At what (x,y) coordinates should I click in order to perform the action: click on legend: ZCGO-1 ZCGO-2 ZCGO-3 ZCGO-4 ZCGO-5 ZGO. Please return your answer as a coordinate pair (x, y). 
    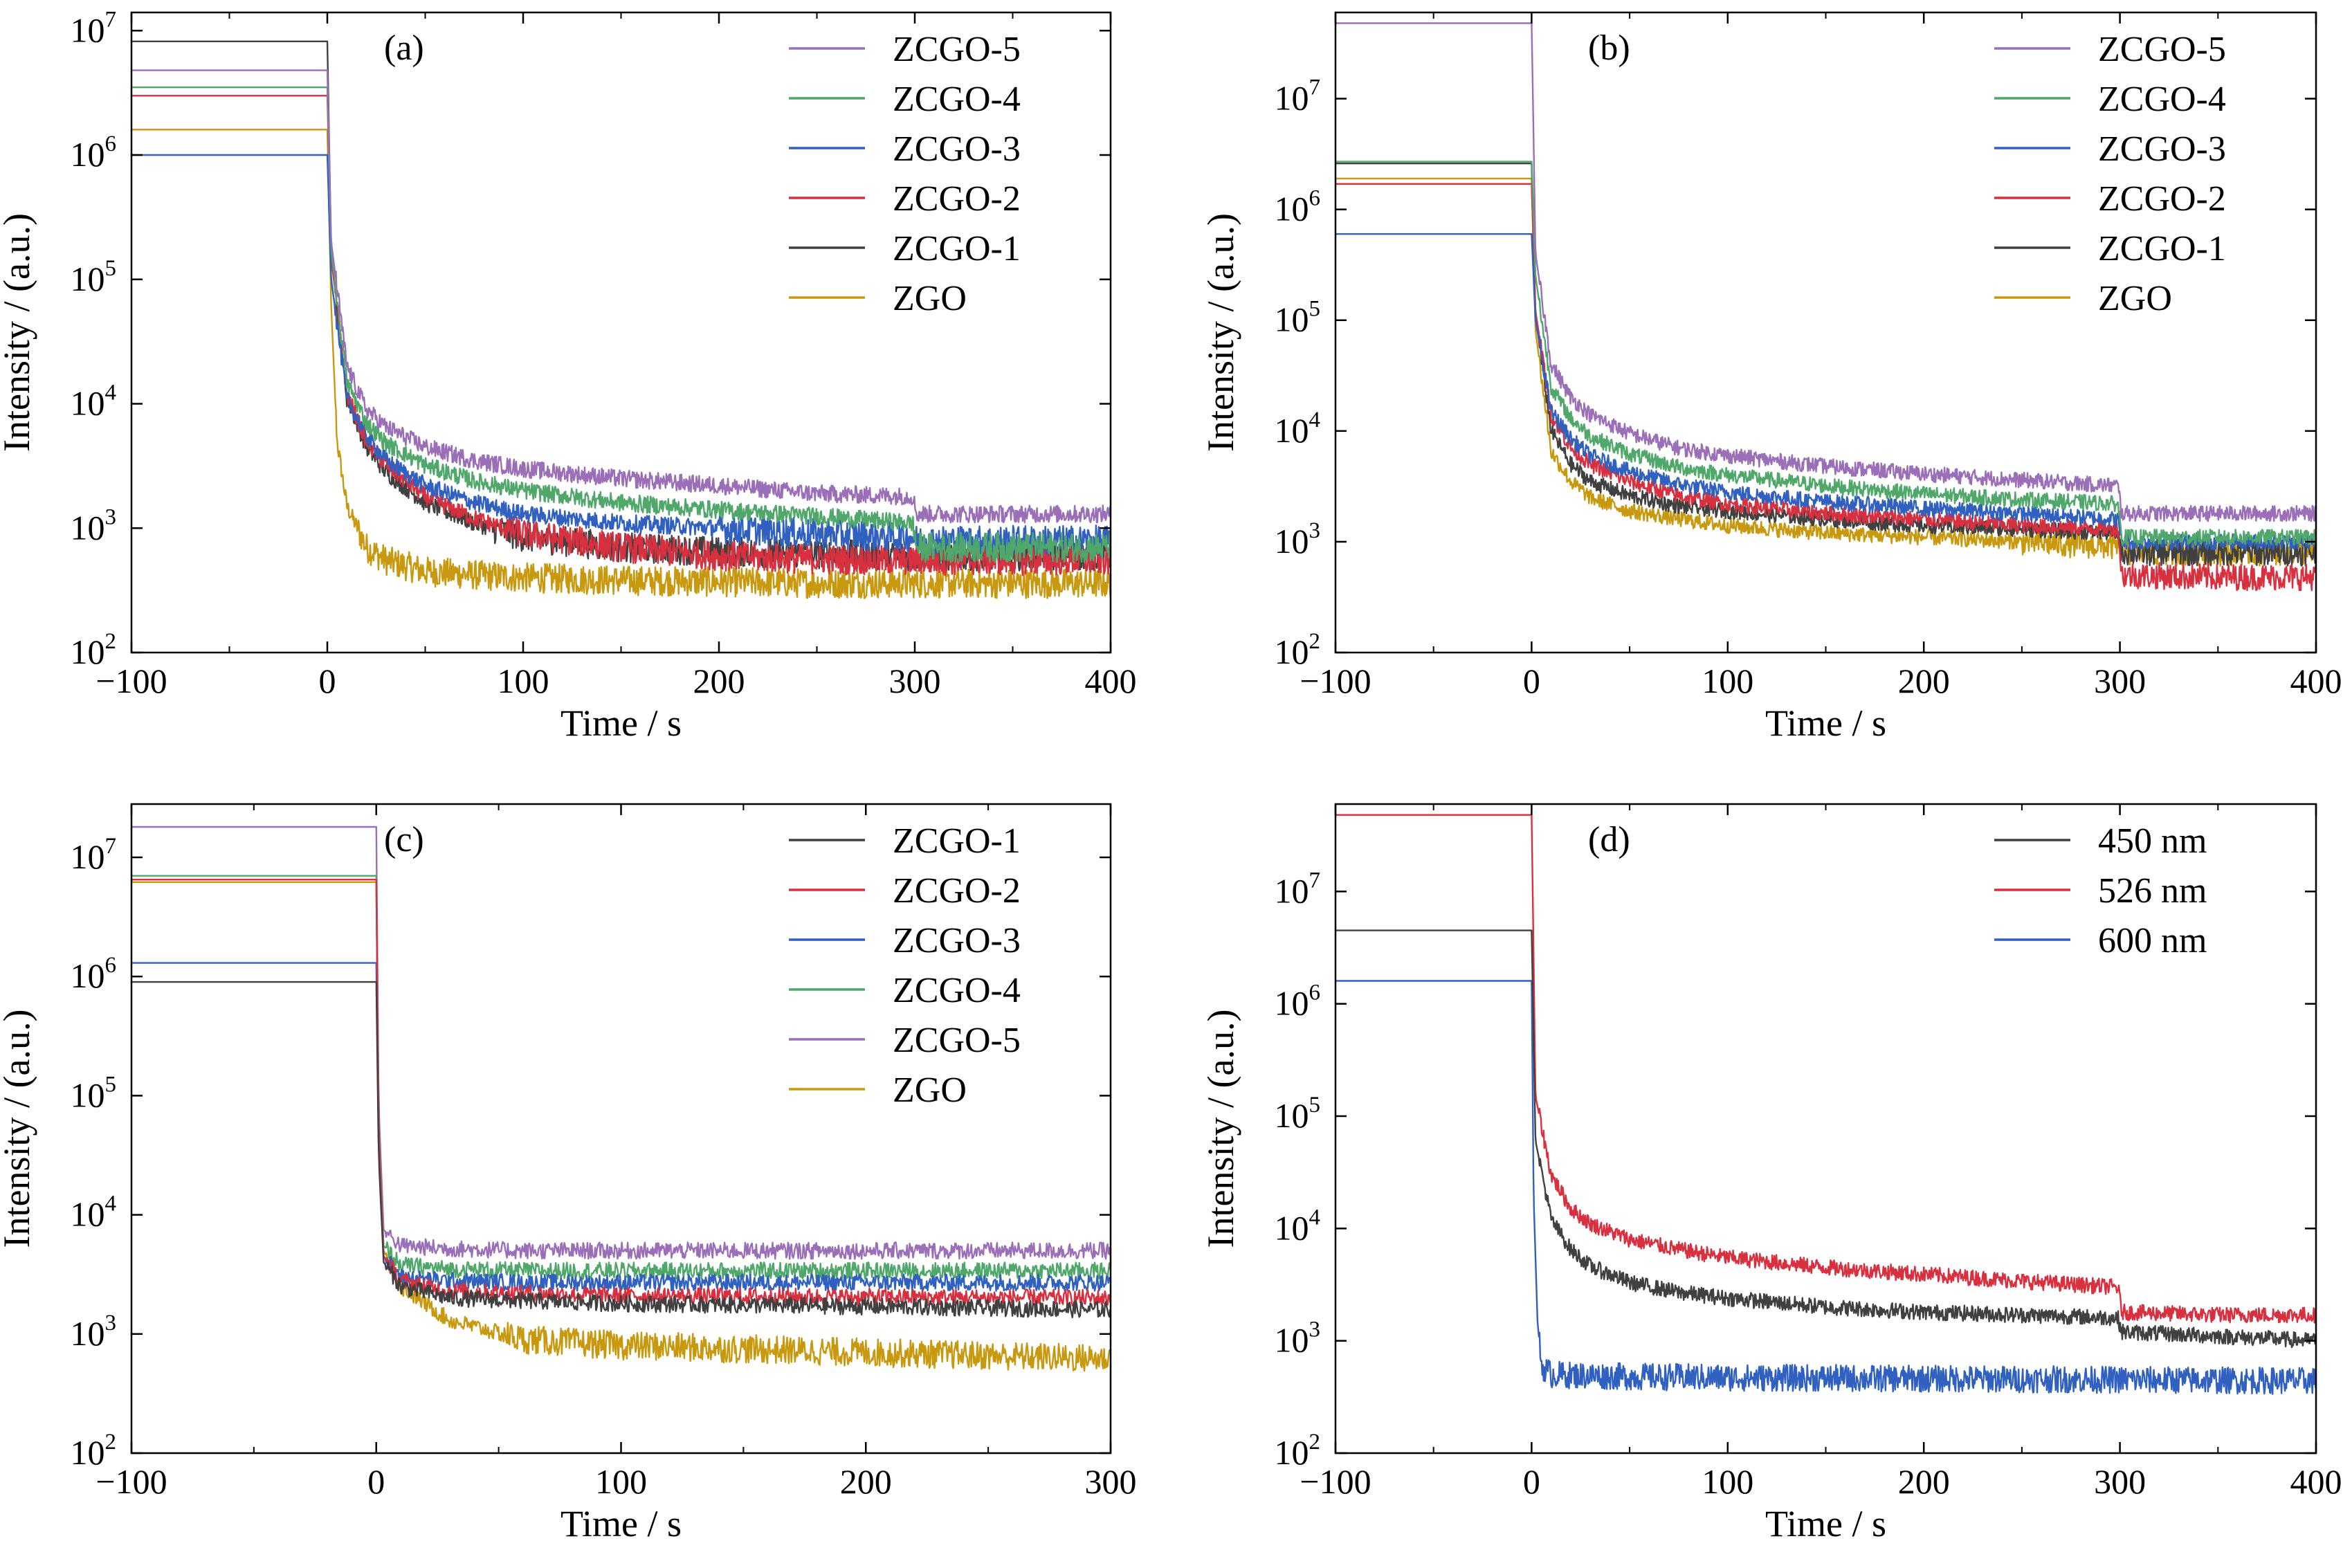
    Looking at the image, I should click on (905, 965).